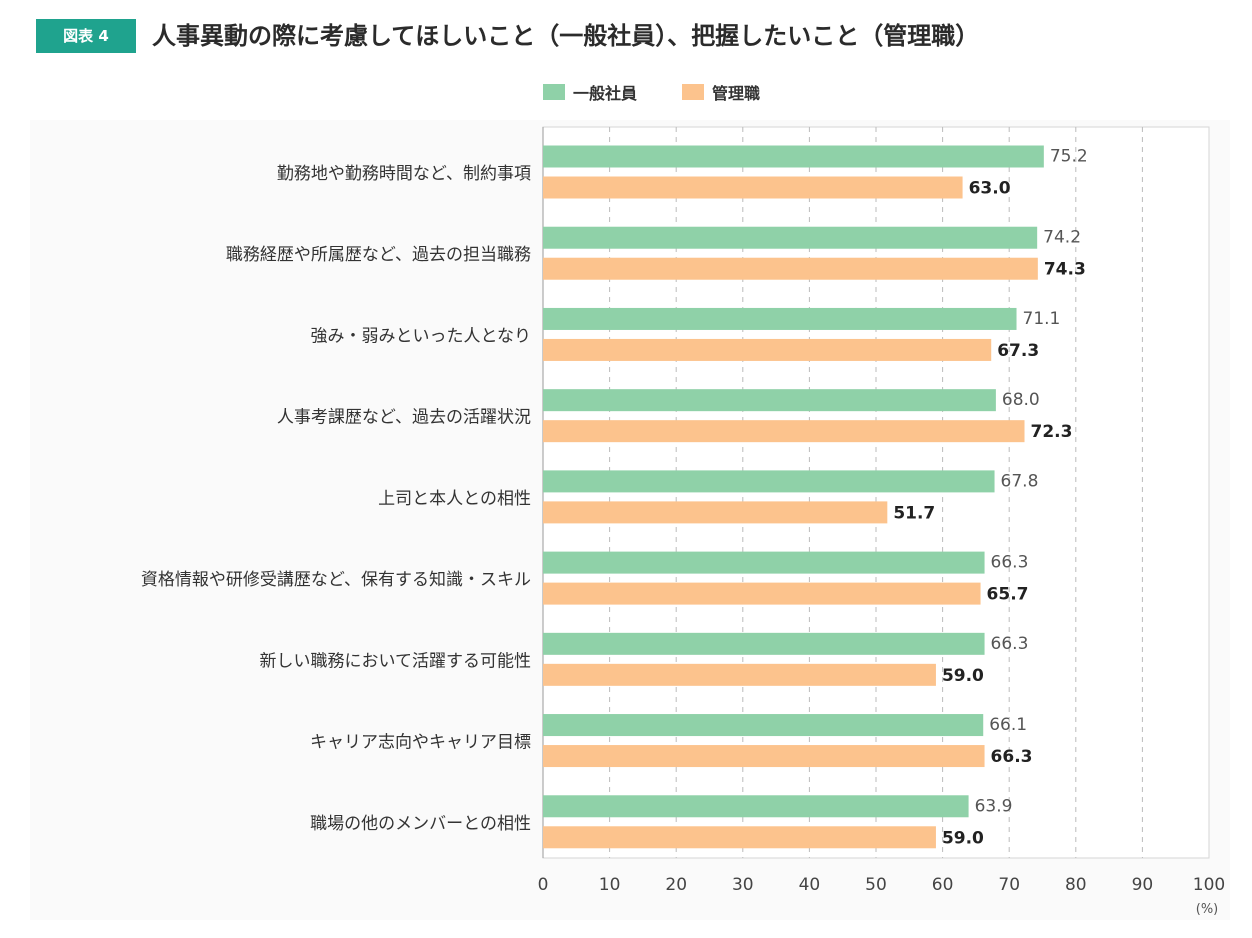 The image size is (1252, 938). Describe the element at coordinates (554, 92) in the screenshot. I see `legend-swatch-general` at that location.